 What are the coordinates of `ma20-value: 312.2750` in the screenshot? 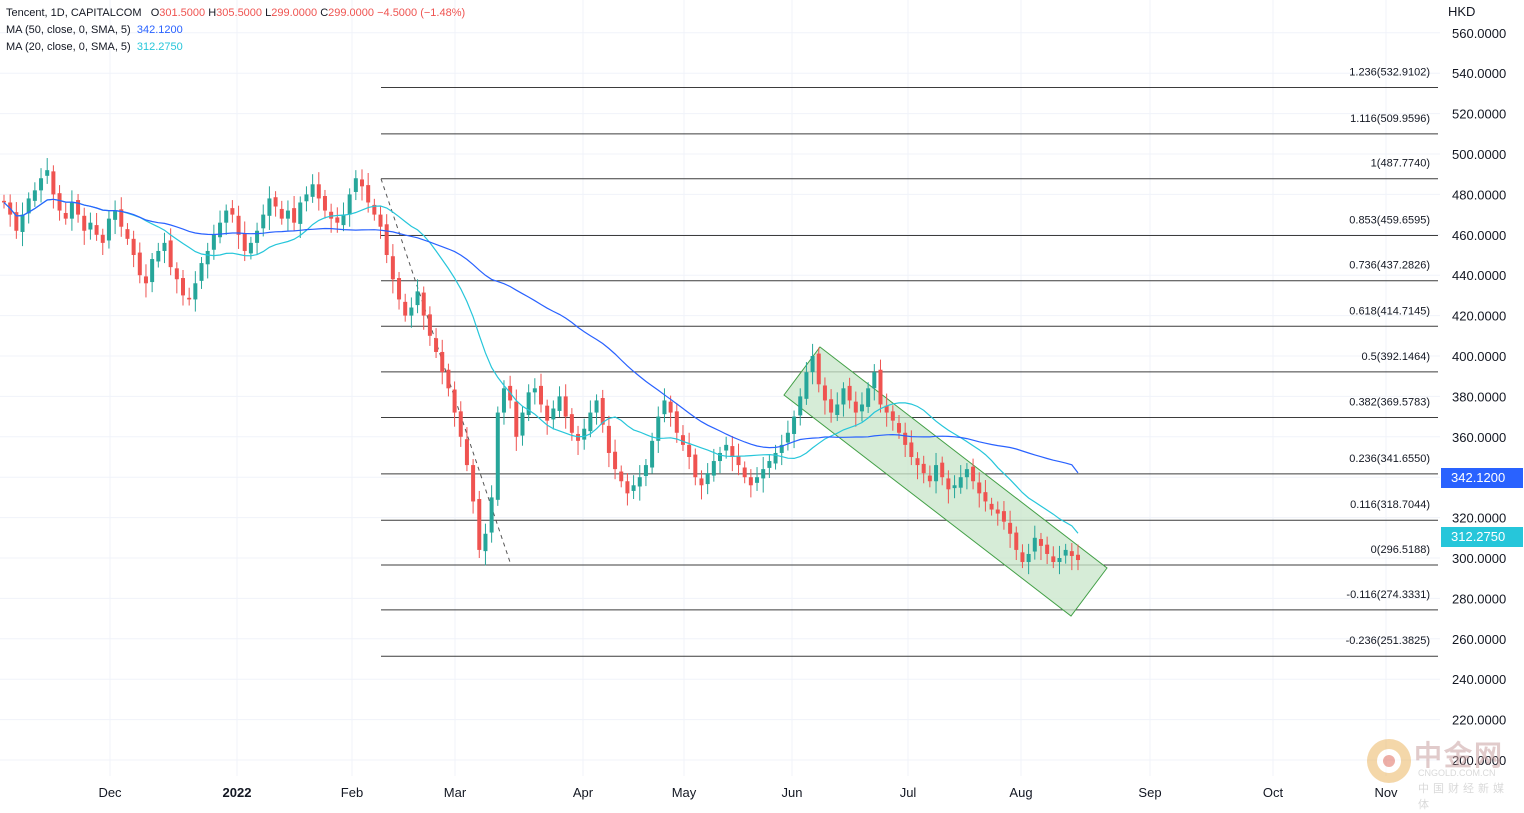 It's located at (159, 47).